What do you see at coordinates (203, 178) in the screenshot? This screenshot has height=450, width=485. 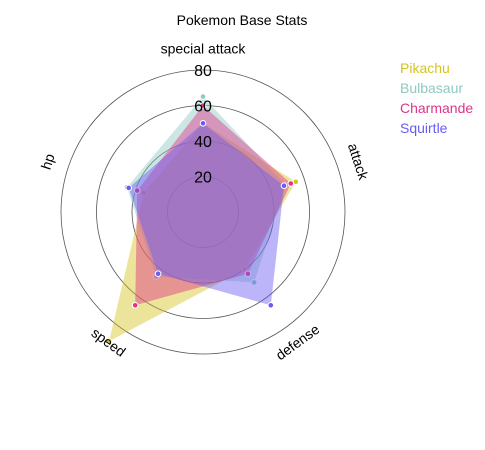 I see `tick-label: 20` at bounding box center [203, 178].